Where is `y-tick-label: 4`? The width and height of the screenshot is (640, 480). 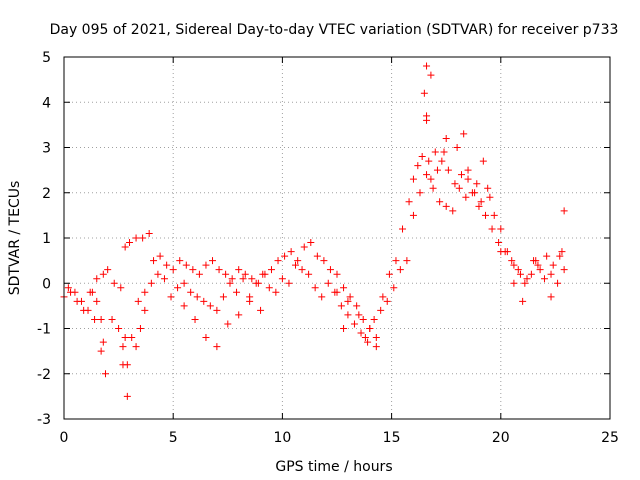 y-tick-label: 4 is located at coordinates (46, 103).